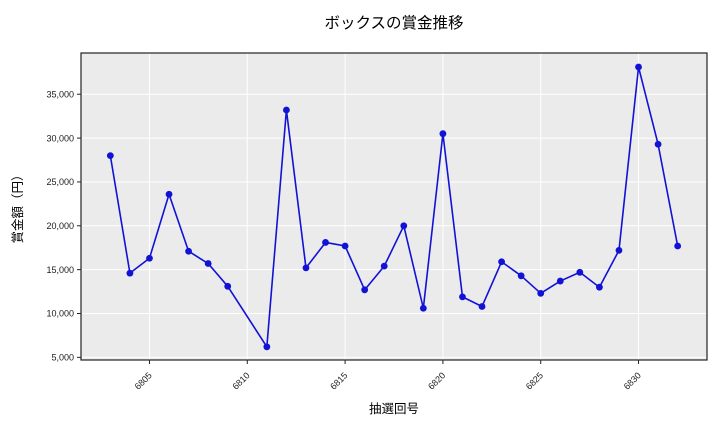 The height and width of the screenshot is (432, 720). What do you see at coordinates (632, 380) in the screenshot?
I see `x-tick-label: 6830` at bounding box center [632, 380].